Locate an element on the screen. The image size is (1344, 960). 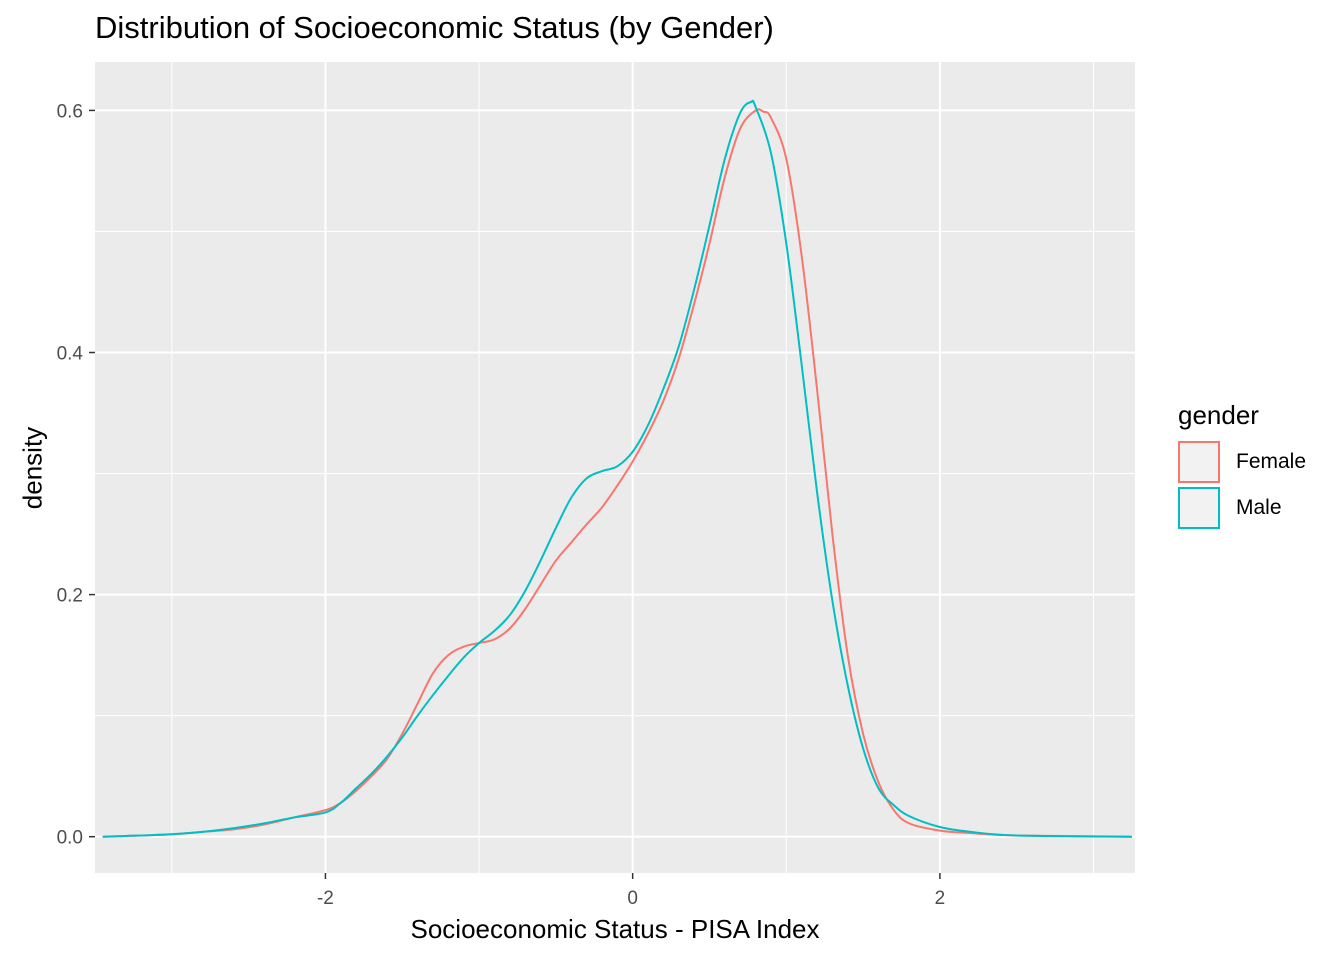
y-tick-label: 0.6 is located at coordinates (70, 111).